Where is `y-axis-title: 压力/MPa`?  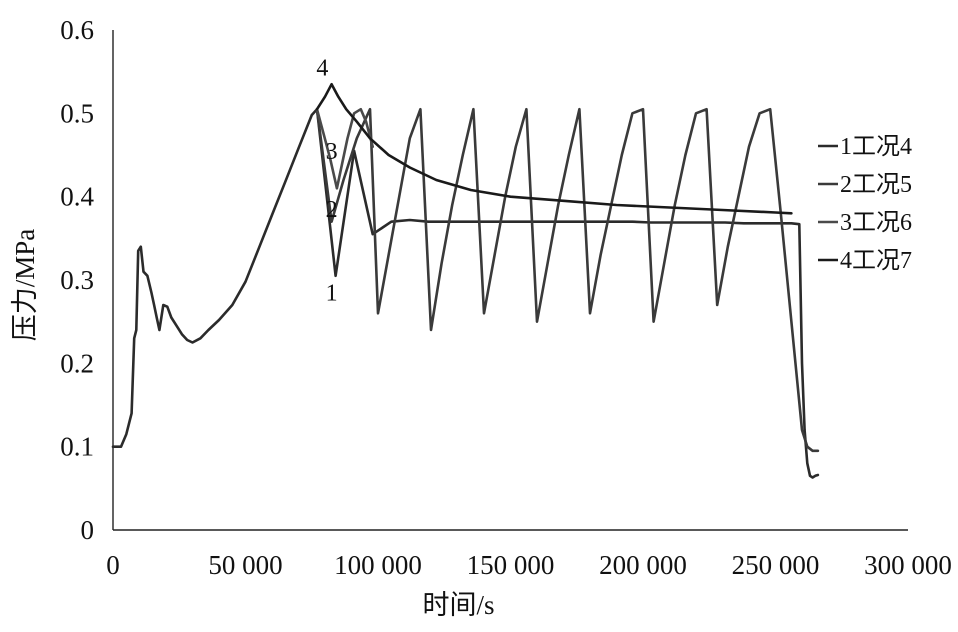 y-axis-title: 压力/MPa is located at coordinates (25, 285).